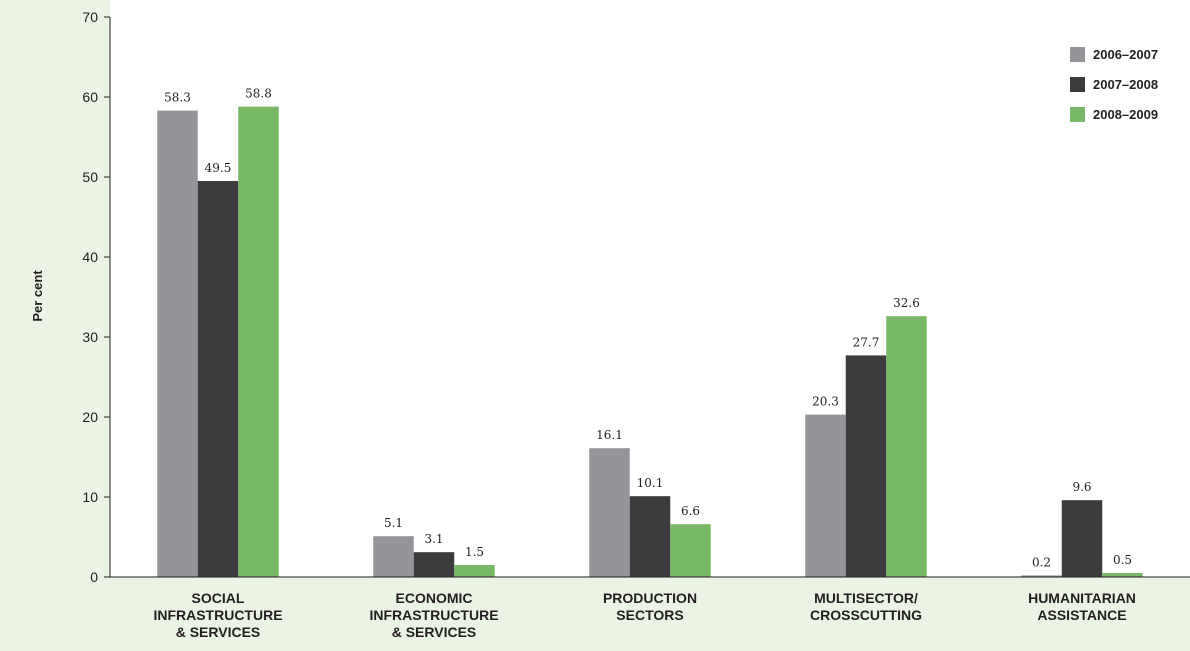 This screenshot has width=1190, height=651. Describe the element at coordinates (1125, 84) in the screenshot. I see `legend-label: 2007–2008` at that location.